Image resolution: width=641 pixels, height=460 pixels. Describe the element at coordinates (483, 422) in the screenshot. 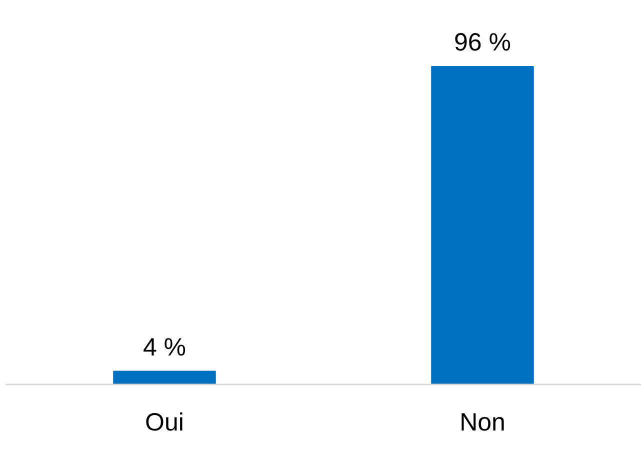

I see `x-tick-label: Non` at that location.